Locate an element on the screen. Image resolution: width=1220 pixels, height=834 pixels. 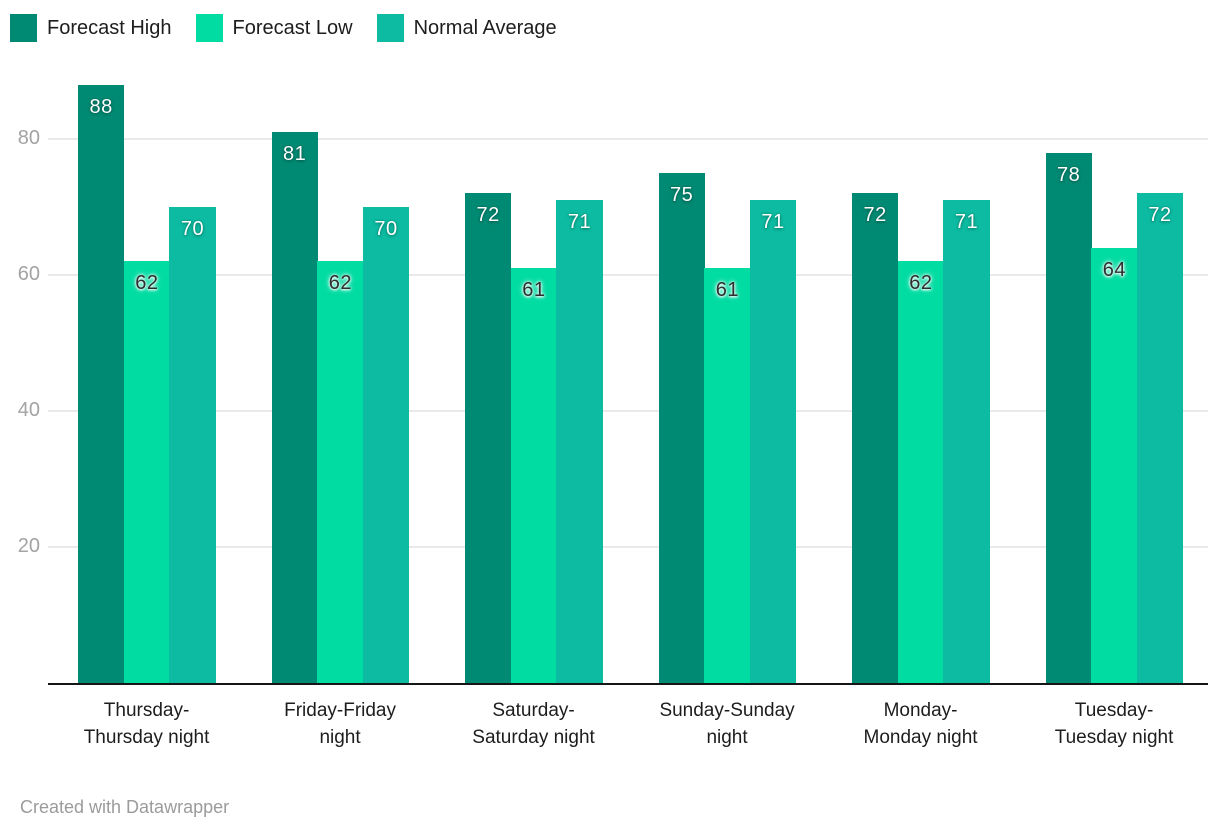
bar-forecast-high: 75 is located at coordinates (681, 428).